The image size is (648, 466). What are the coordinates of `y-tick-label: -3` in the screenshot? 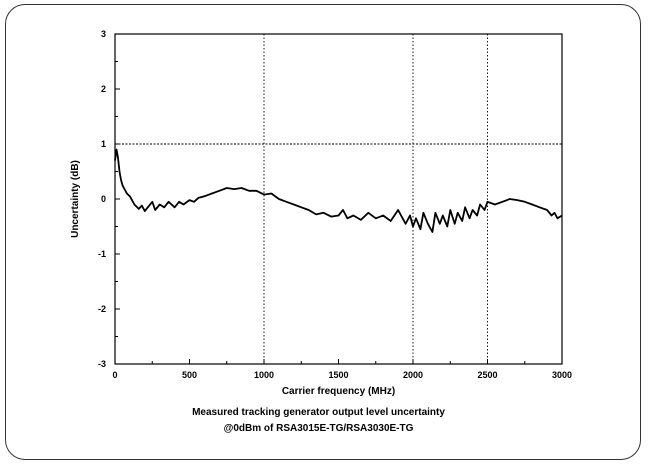 It's located at (102, 364).